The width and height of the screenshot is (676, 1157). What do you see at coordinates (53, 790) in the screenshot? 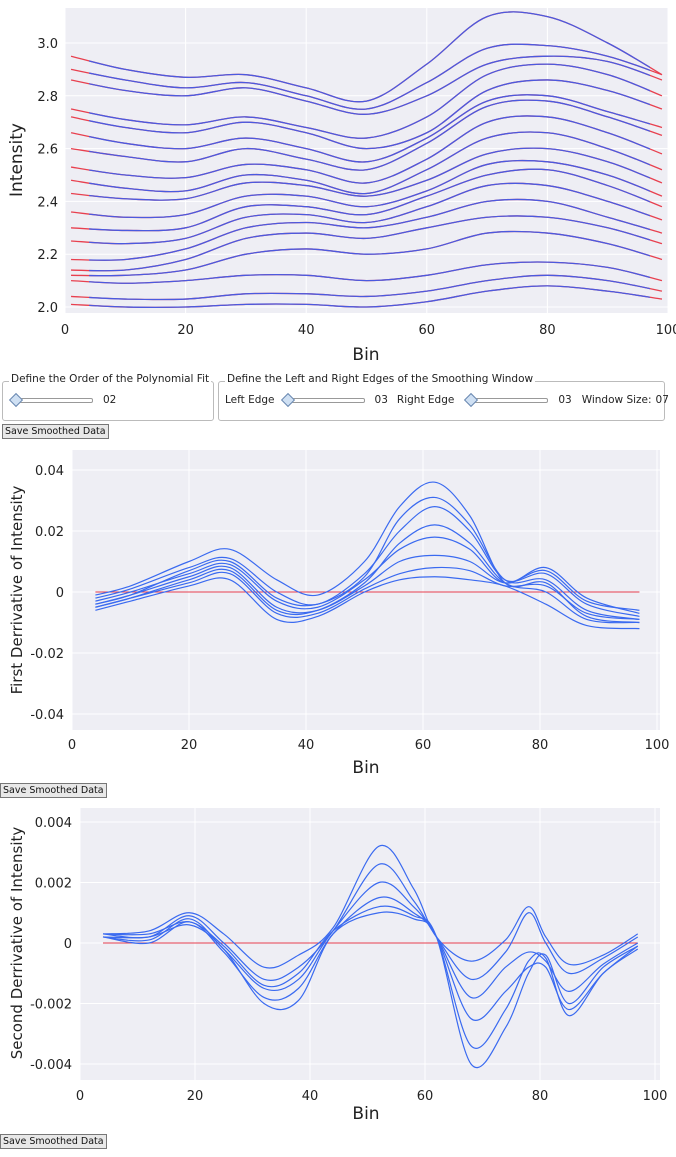
I see `save-first-derivative-button: Save Smoothed Data` at bounding box center [53, 790].